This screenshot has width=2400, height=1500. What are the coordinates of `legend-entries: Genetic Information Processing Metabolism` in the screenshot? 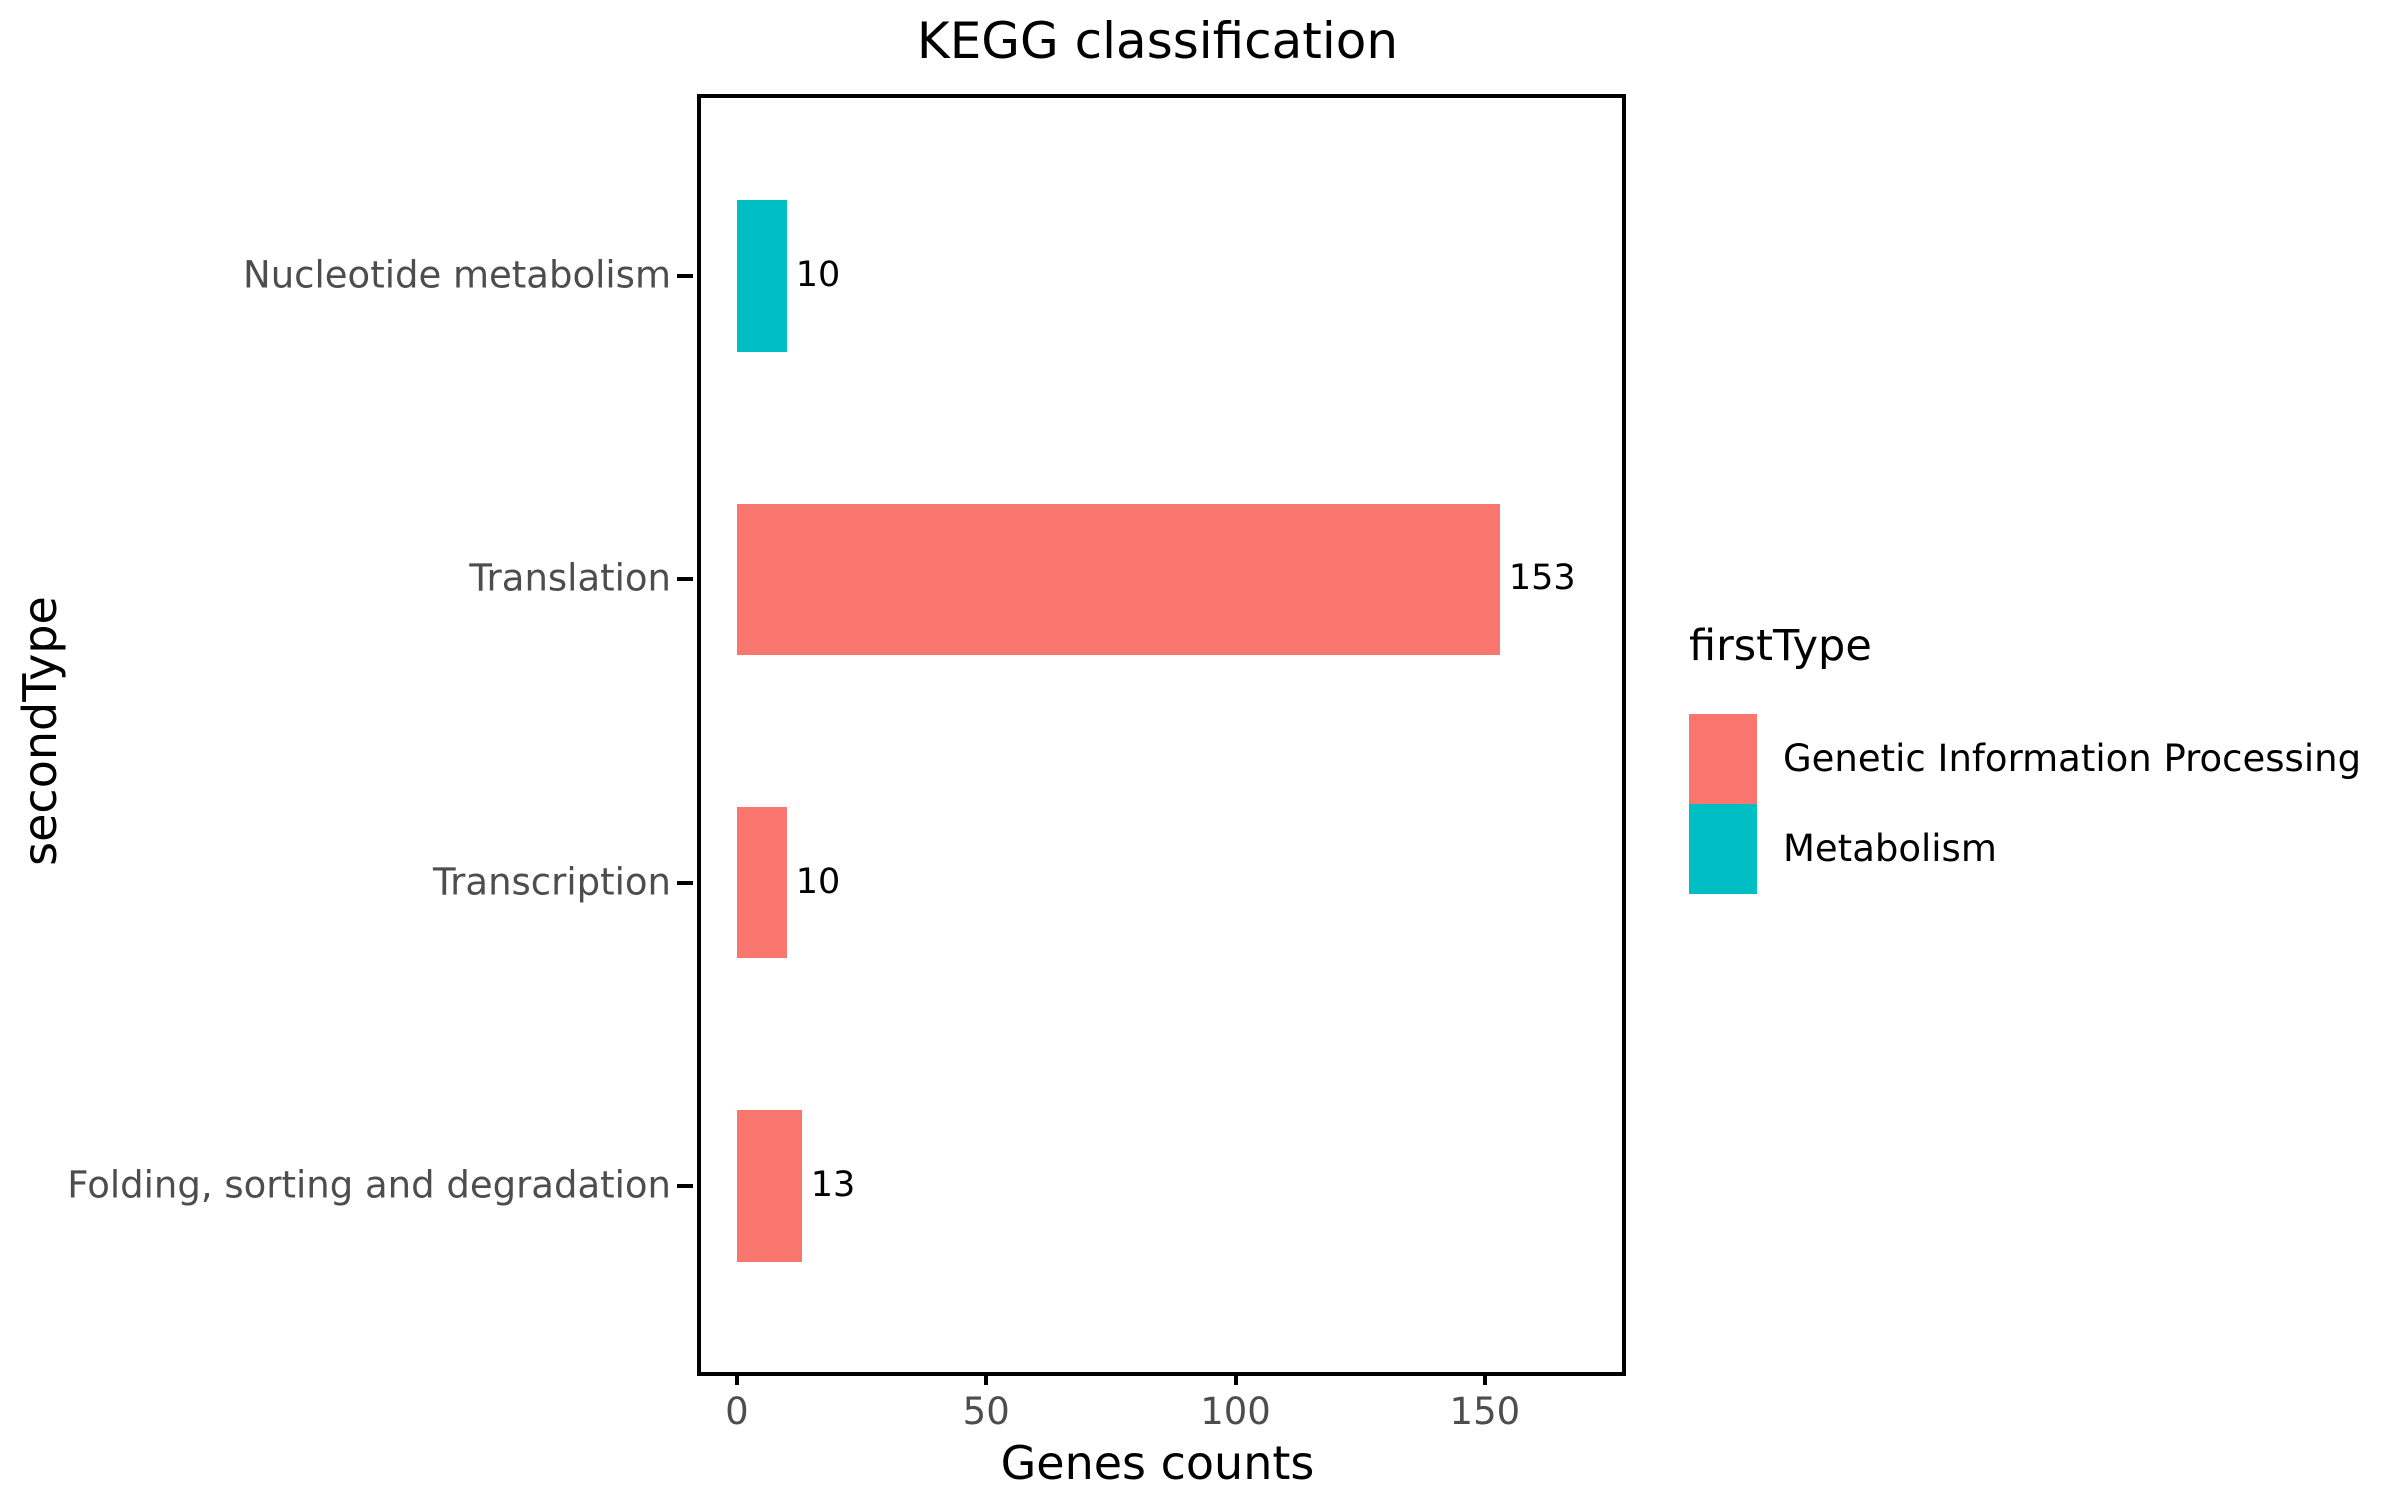 It's located at (2025, 803).